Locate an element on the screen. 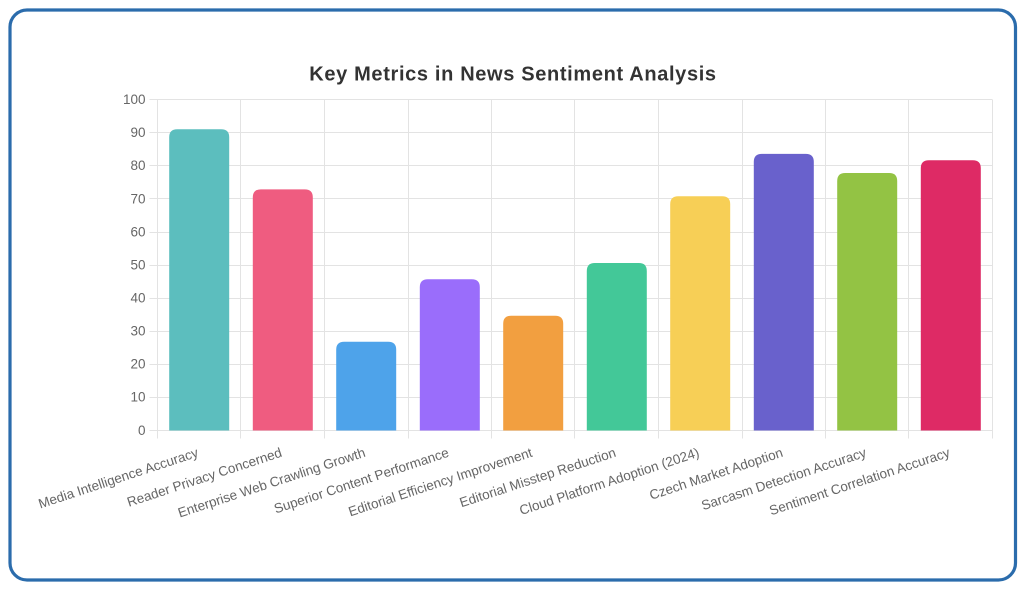 The height and width of the screenshot is (589, 1026). svg-text: 30 is located at coordinates (137, 331).